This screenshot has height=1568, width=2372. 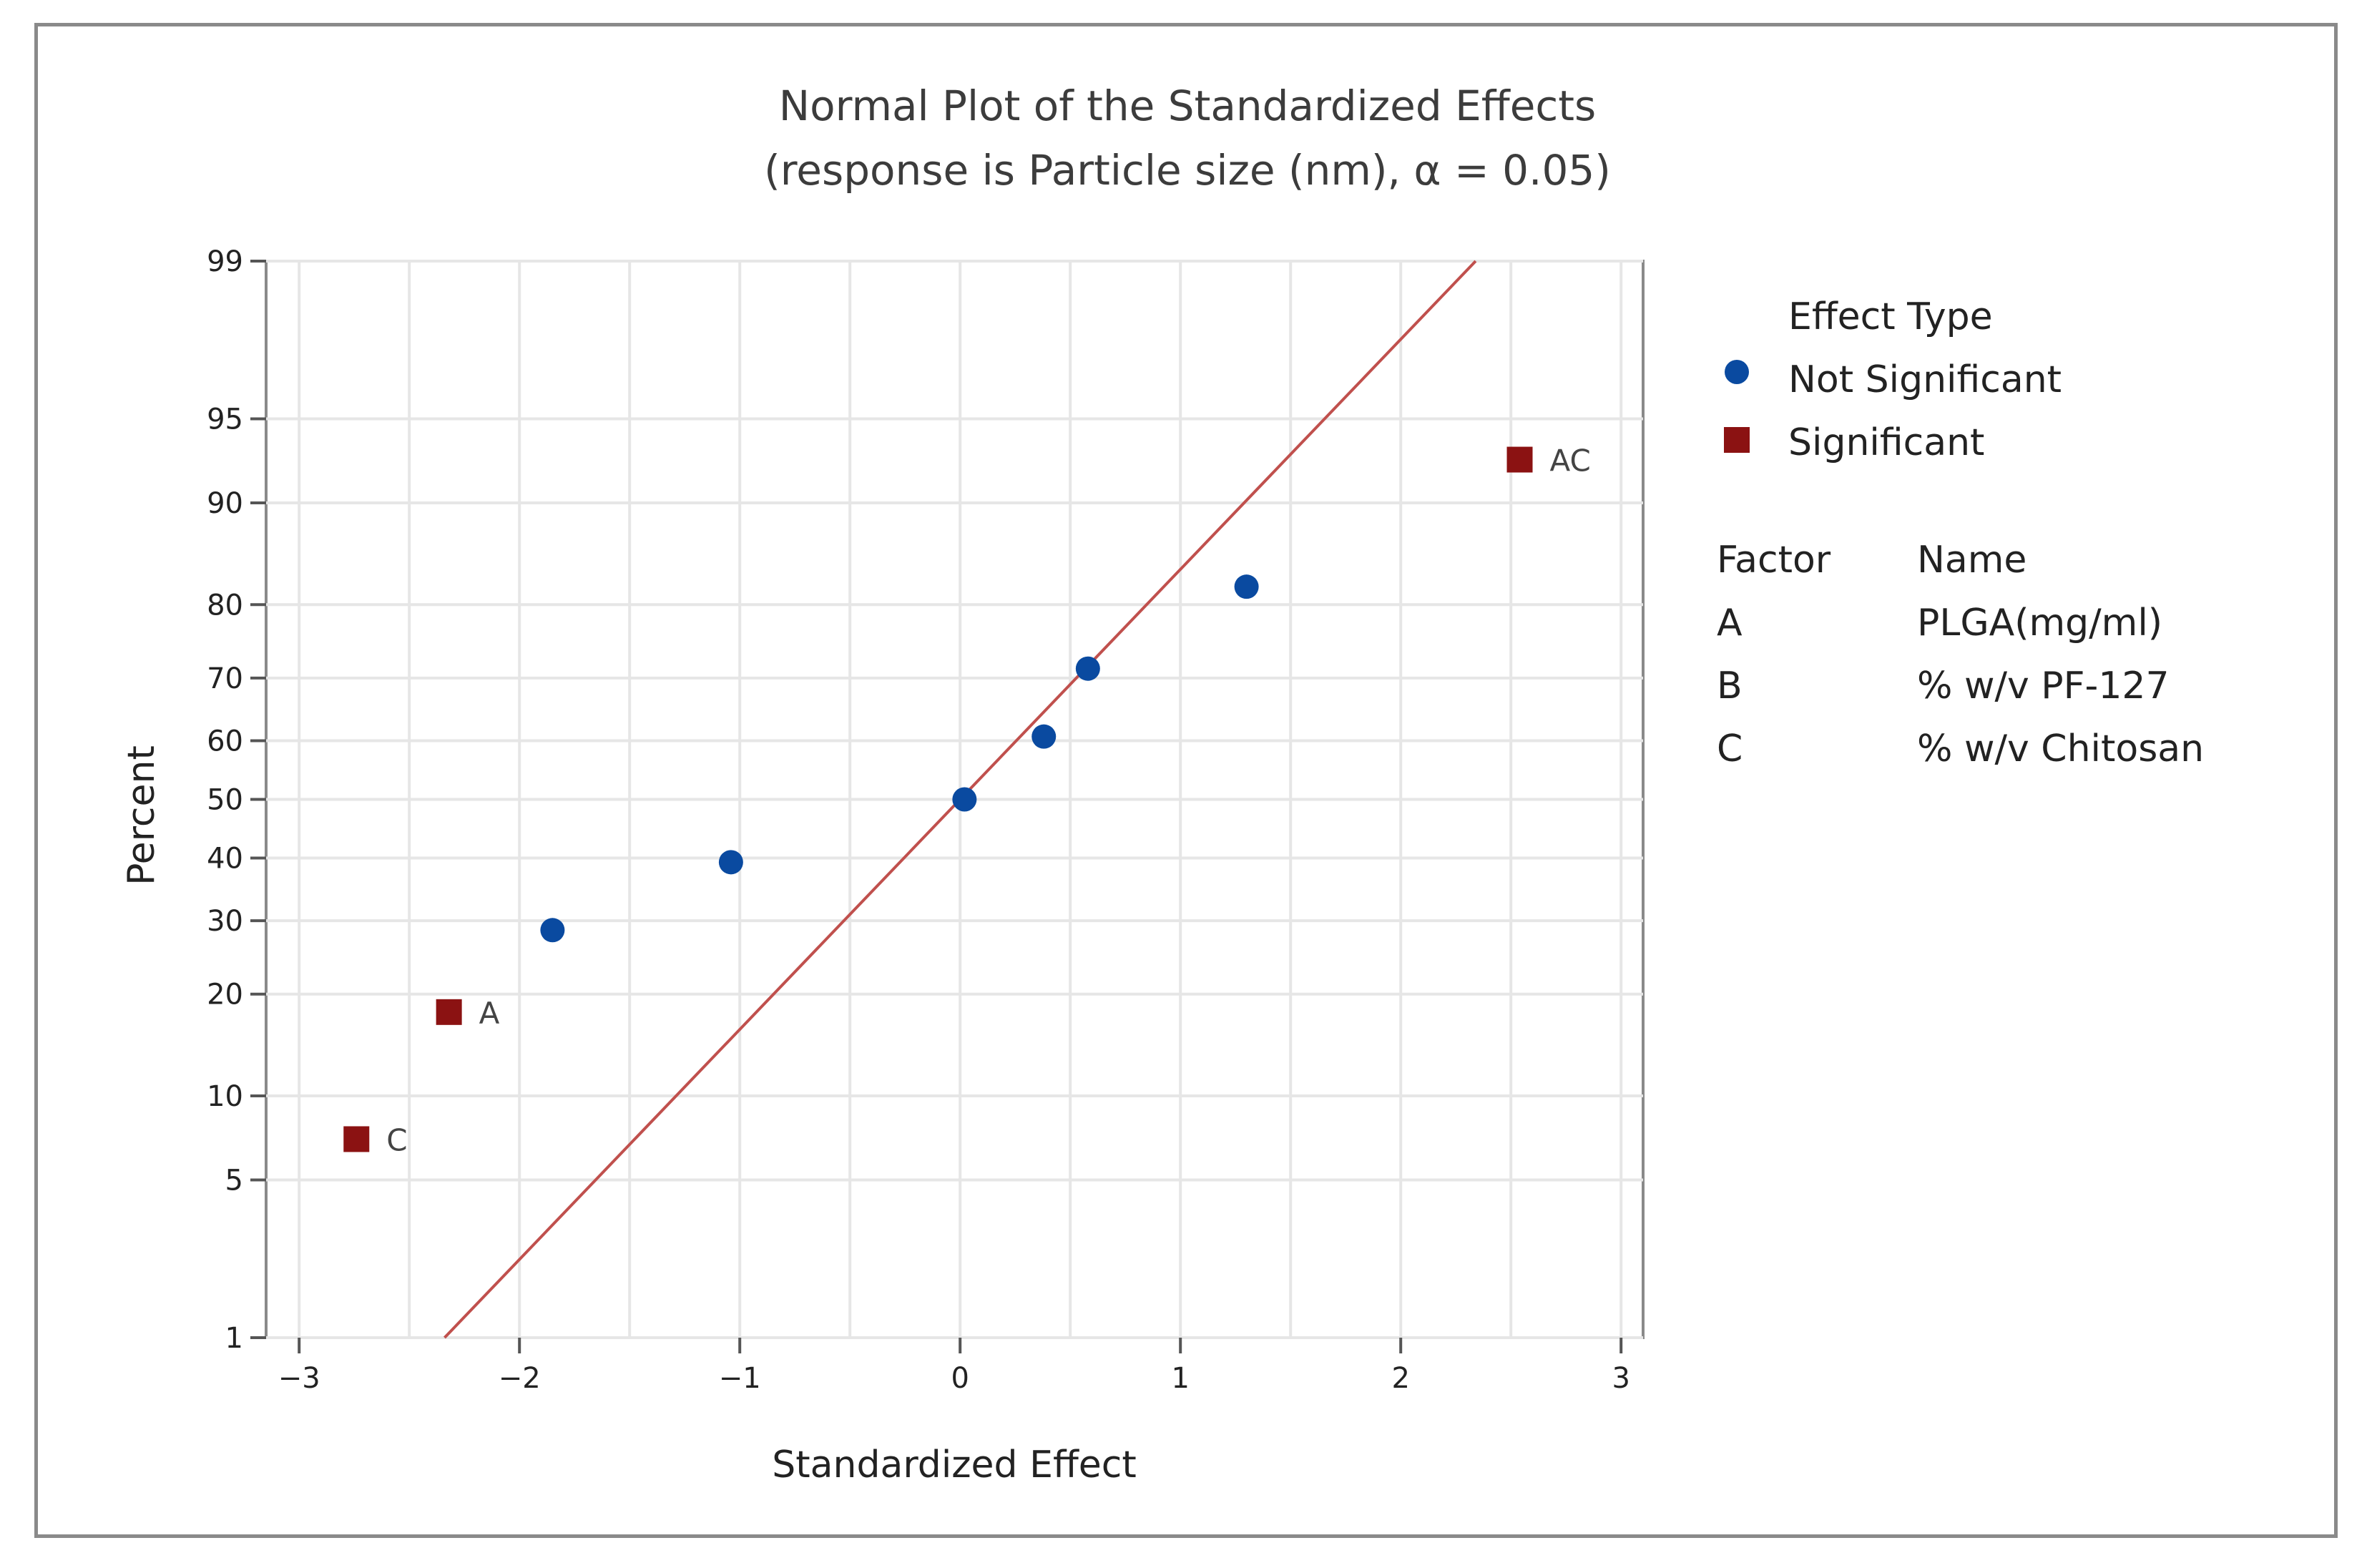 What do you see at coordinates (1188, 106) in the screenshot?
I see `chart-title: Normal Plot of the Standardized Effects` at bounding box center [1188, 106].